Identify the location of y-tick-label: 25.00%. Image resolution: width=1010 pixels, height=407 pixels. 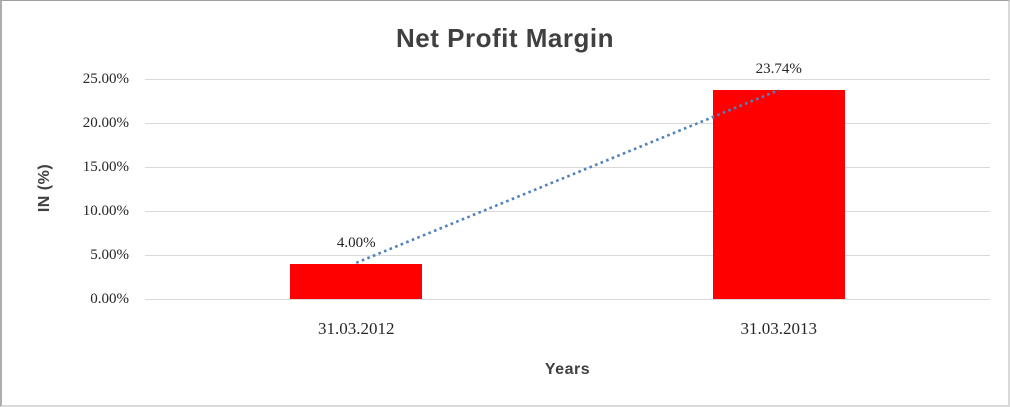
(105, 79).